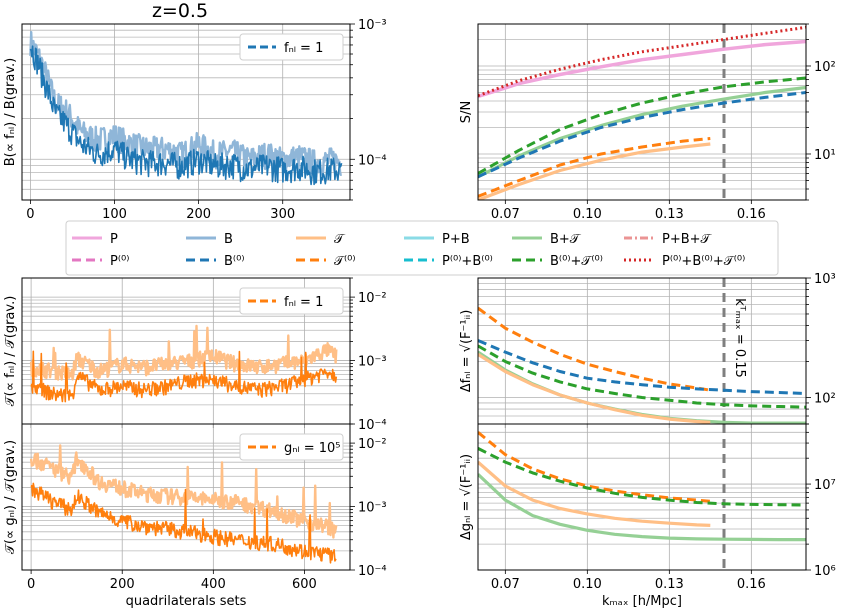  What do you see at coordinates (340, 239) in the screenshot?
I see `legend-label: 𝒯` at bounding box center [340, 239].